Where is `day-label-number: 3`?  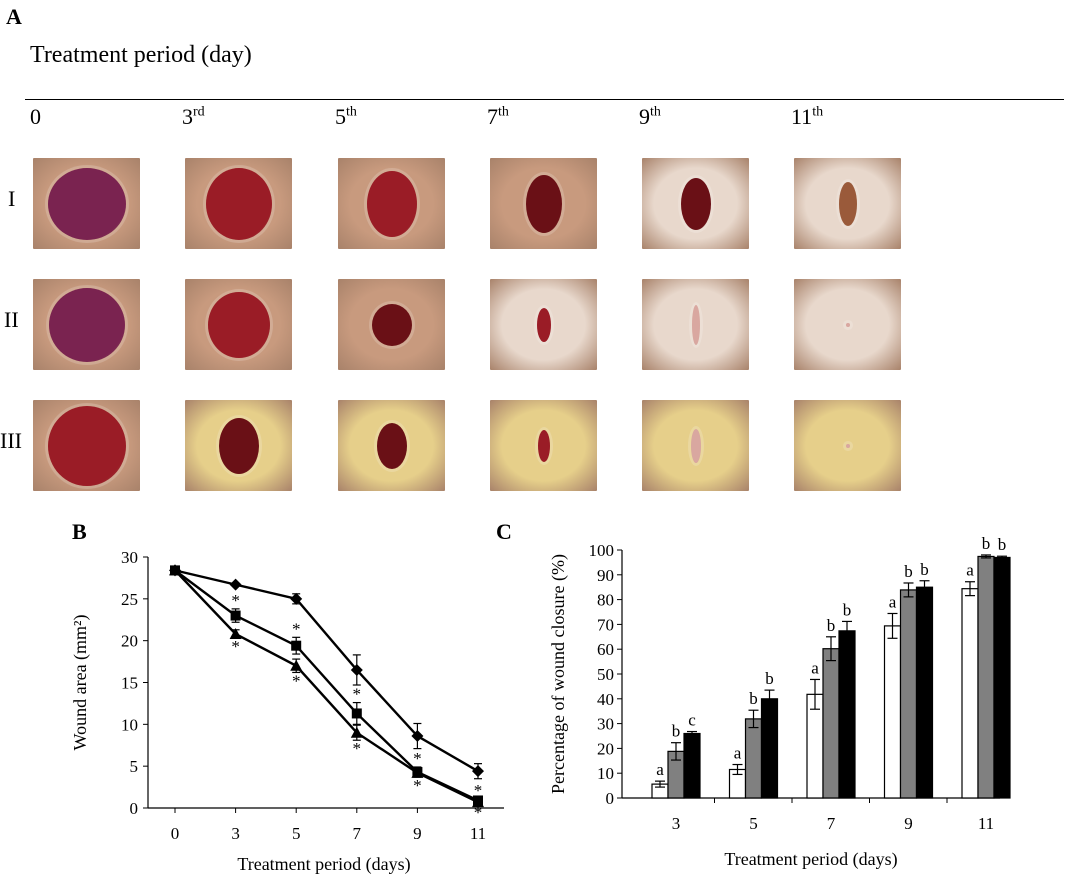
day-label-number: 3 is located at coordinates (187, 116).